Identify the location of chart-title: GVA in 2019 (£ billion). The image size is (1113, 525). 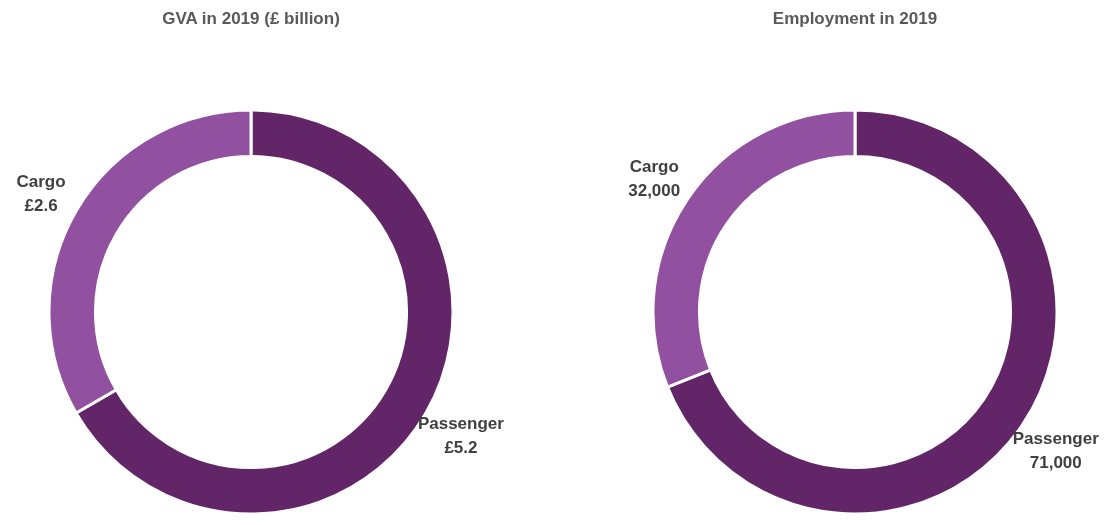
(251, 18).